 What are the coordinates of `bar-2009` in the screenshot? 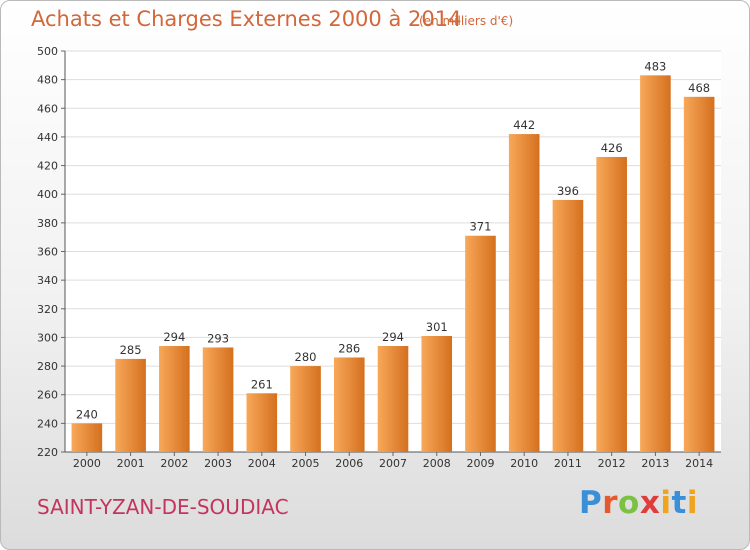 It's located at (480, 343).